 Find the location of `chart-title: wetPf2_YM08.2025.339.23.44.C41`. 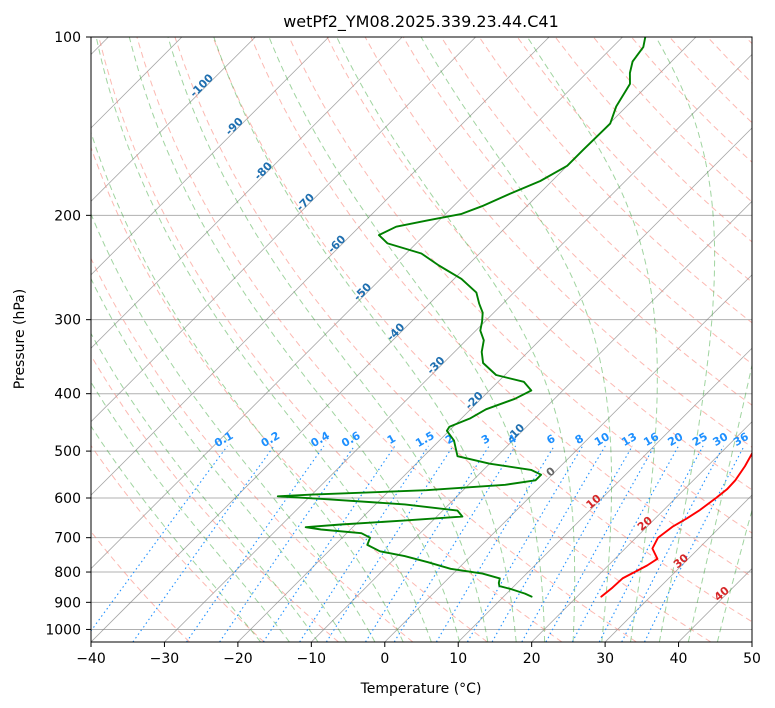

chart-title: wetPf2_YM08.2025.339.23.44.C41 is located at coordinates (421, 22).